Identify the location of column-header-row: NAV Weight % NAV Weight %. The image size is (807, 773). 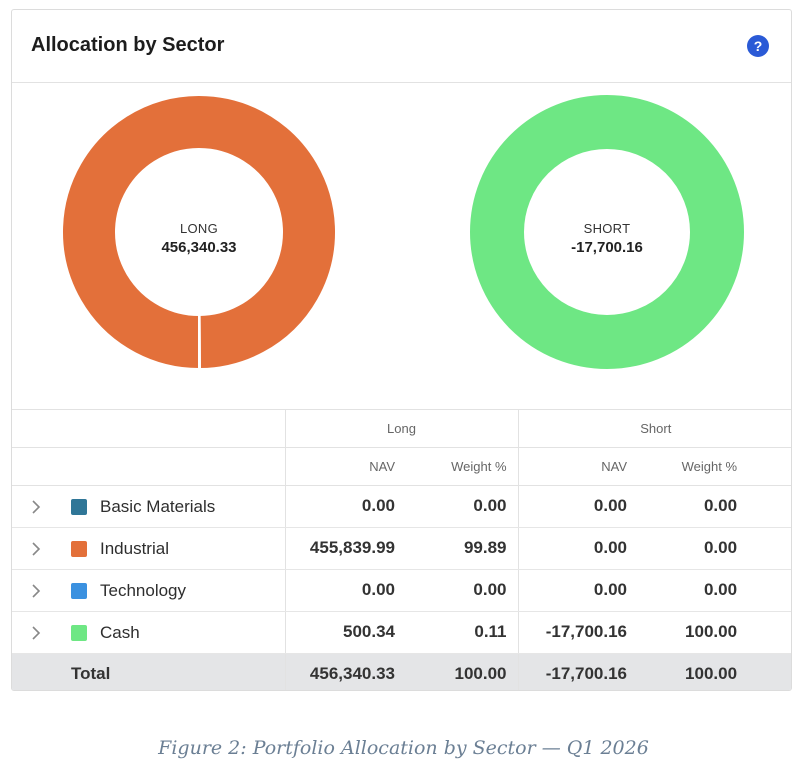
(401, 466).